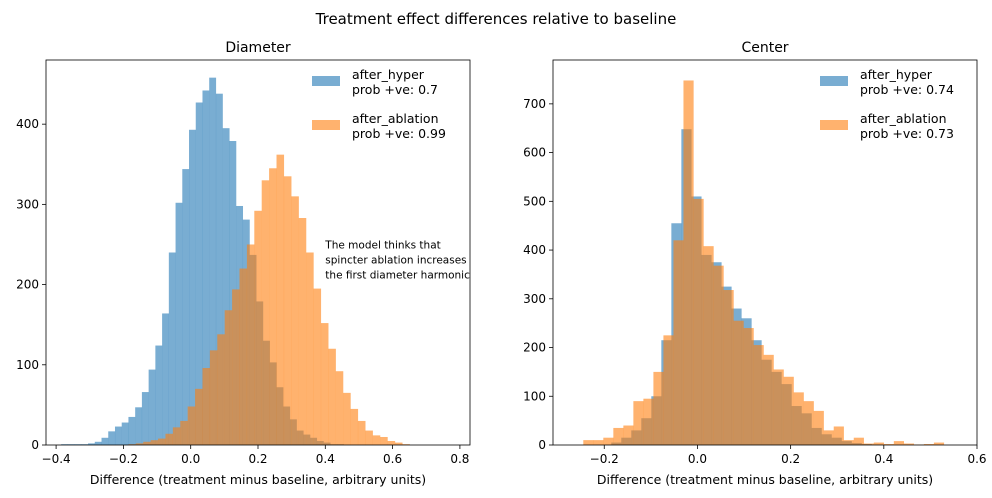  Describe the element at coordinates (534, 250) in the screenshot. I see `panel-2-y-tick-label: 400` at that location.